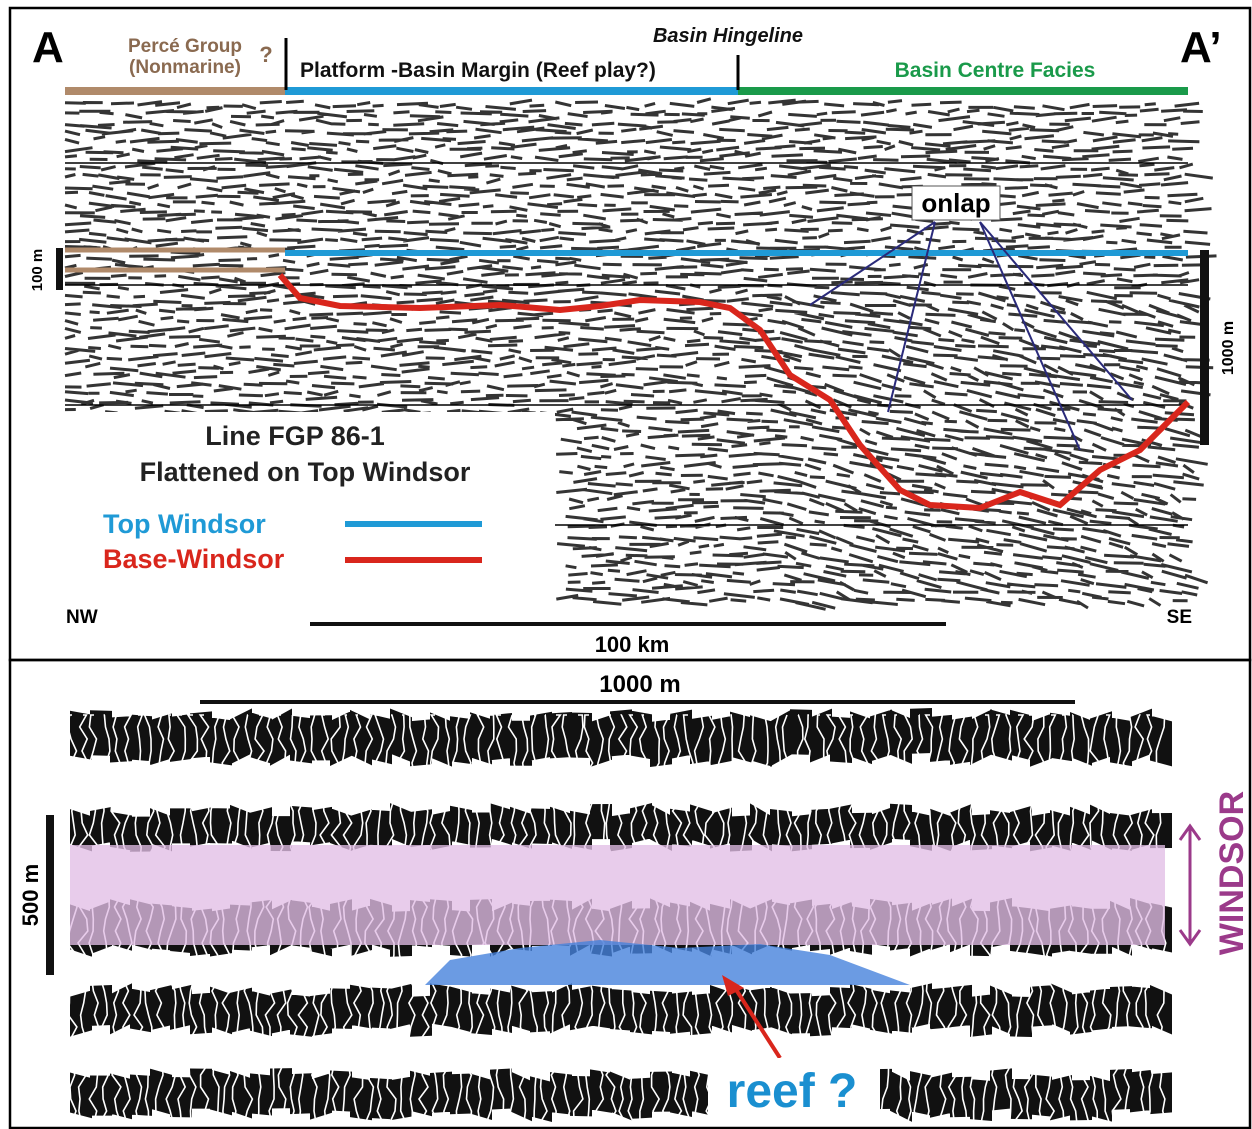  Describe the element at coordinates (48, 47) in the screenshot. I see `section-start: A` at that location.